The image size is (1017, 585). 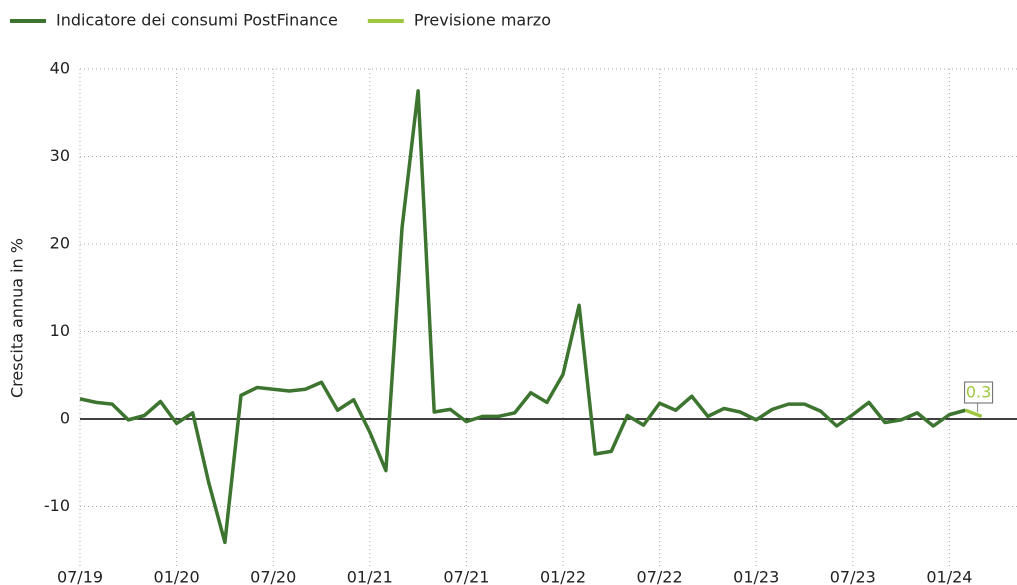 I want to click on x-tick-label: 07/23, so click(x=853, y=576).